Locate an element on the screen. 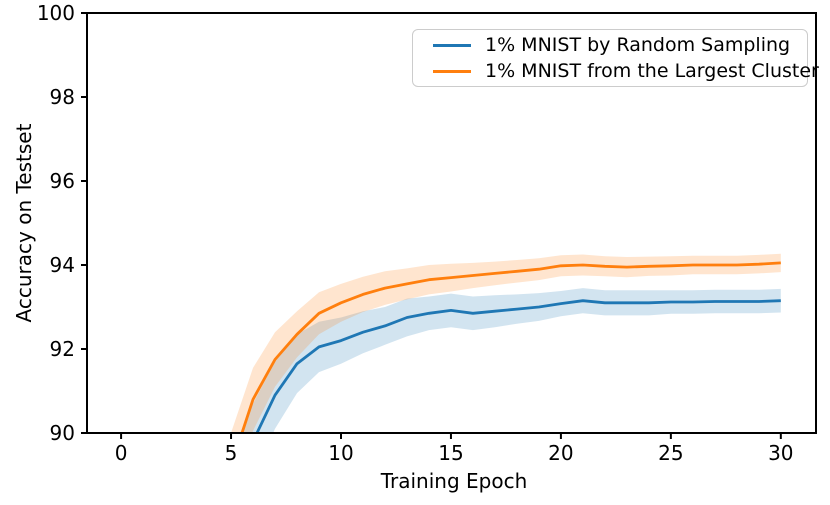 Image resolution: width=830 pixels, height=505 pixels. x-tick-label: 25 is located at coordinates (670, 453).